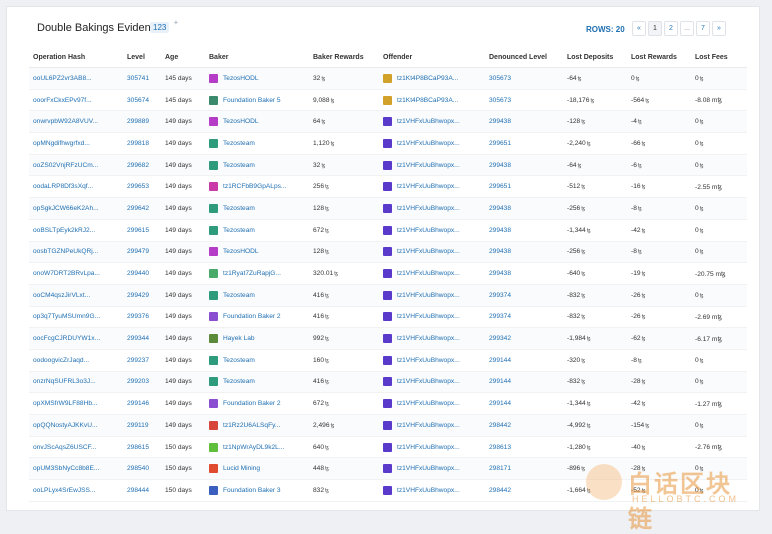  I want to click on column-header: Denounced Level, so click(524, 57).